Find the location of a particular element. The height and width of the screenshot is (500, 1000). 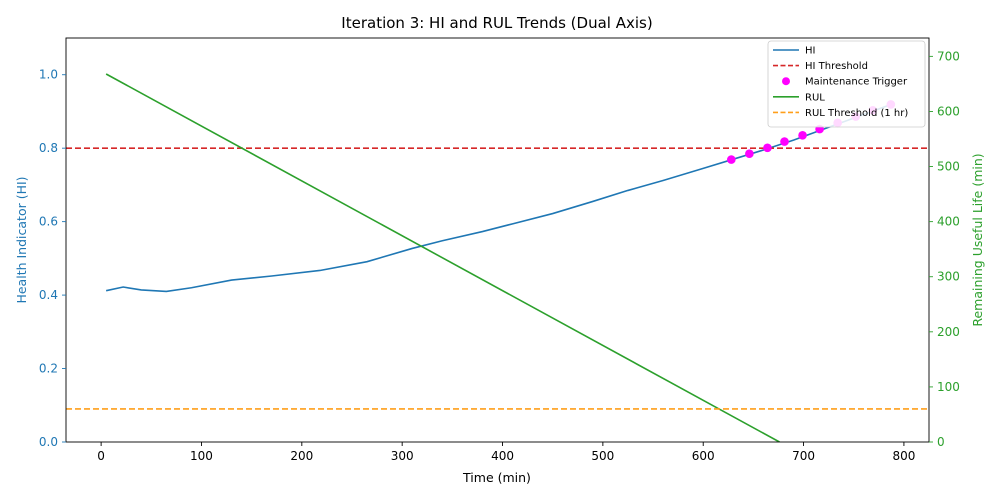

y-right-tick-label: 200 is located at coordinates (948, 332).